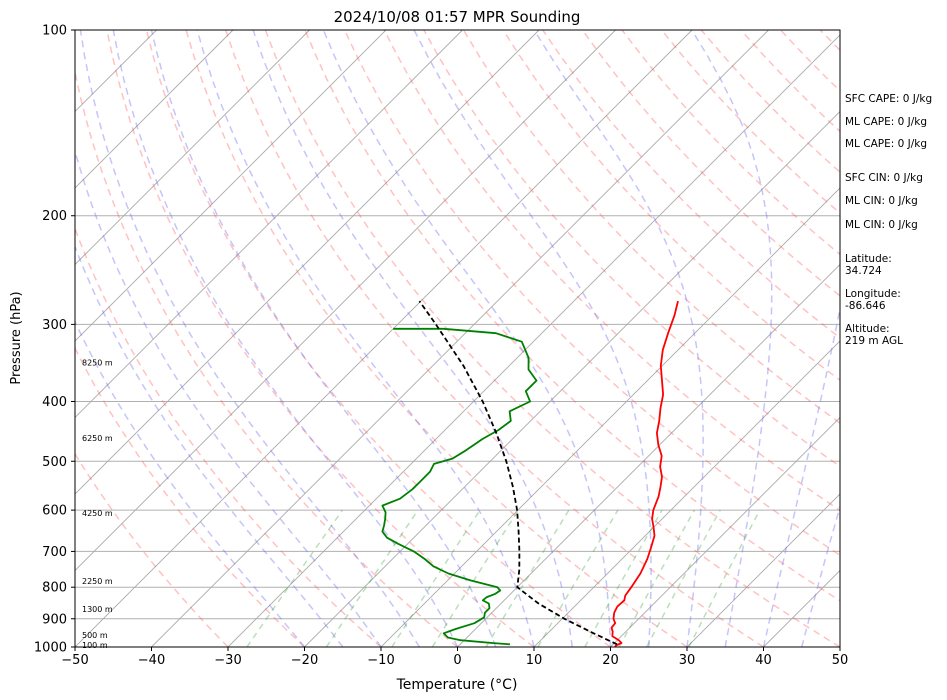  I want to click on x-axis-label: Temperature (°C), so click(457, 685).